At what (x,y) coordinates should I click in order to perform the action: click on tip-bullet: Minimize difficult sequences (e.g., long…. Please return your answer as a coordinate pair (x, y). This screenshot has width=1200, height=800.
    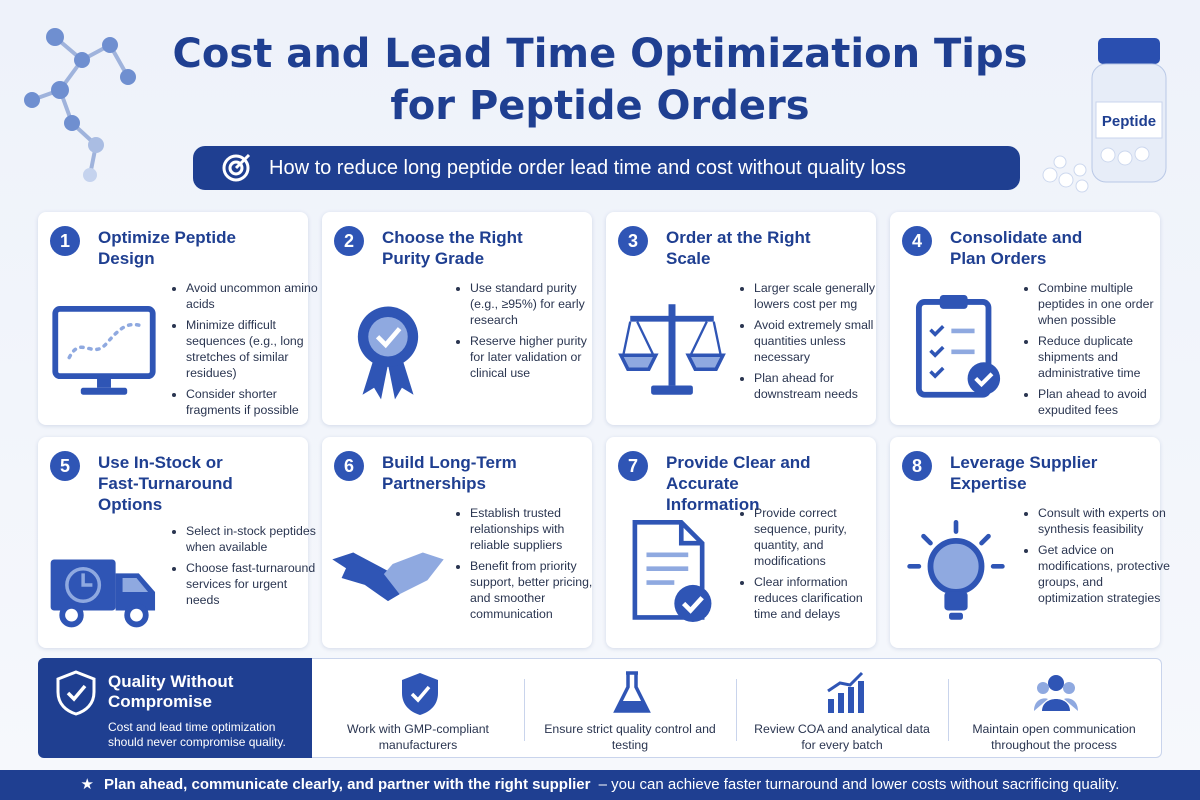
    Looking at the image, I should click on (252, 349).